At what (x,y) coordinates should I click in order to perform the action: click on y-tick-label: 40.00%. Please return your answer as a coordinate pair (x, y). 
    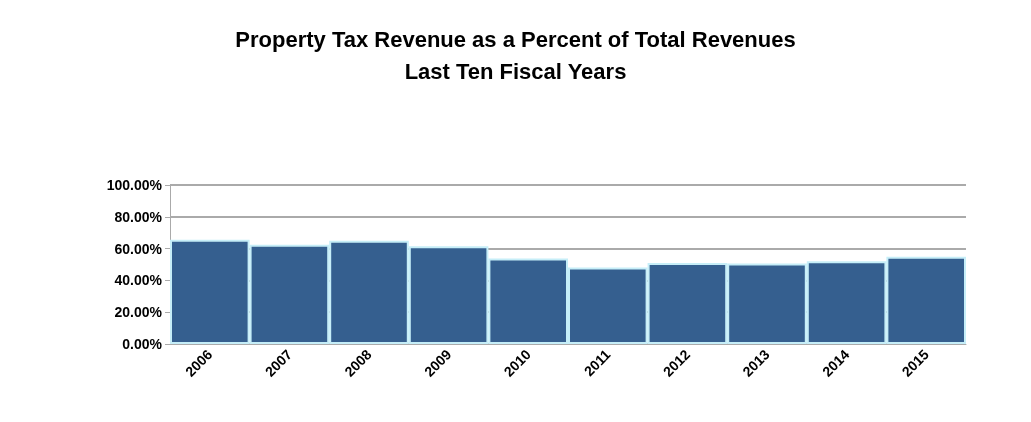
    Looking at the image, I should click on (138, 280).